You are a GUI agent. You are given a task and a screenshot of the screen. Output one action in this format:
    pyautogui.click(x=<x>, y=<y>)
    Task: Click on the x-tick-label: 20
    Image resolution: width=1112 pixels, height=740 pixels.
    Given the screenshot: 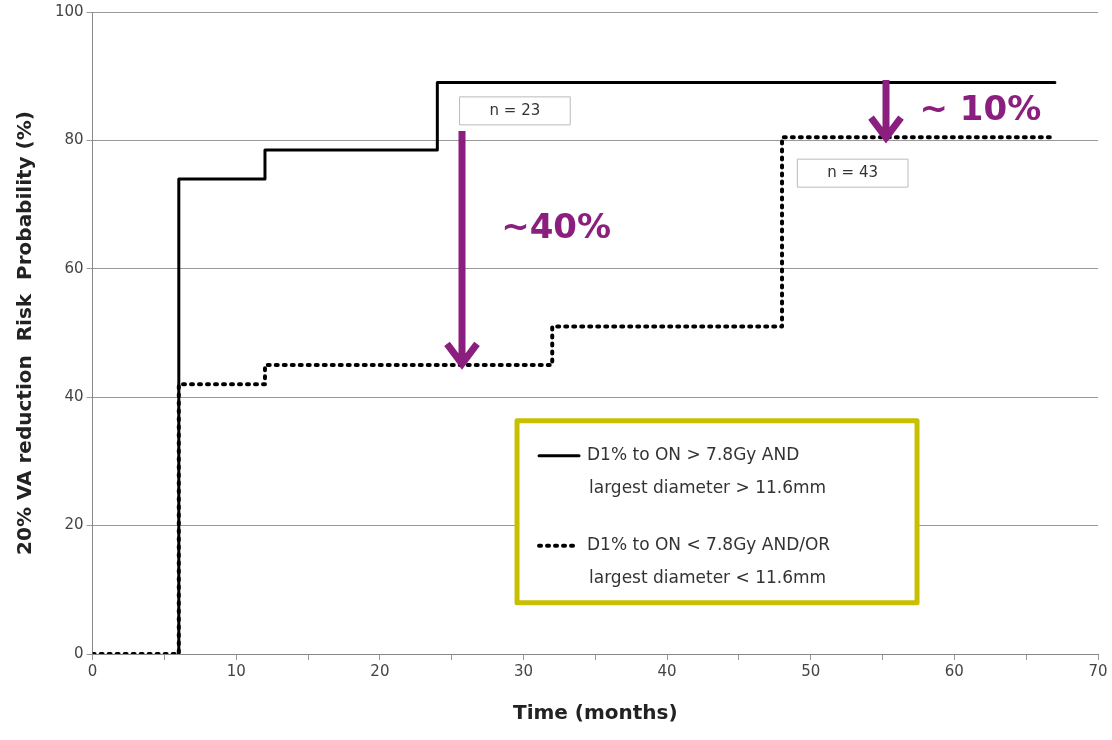 What is the action you would take?
    pyautogui.click(x=380, y=670)
    